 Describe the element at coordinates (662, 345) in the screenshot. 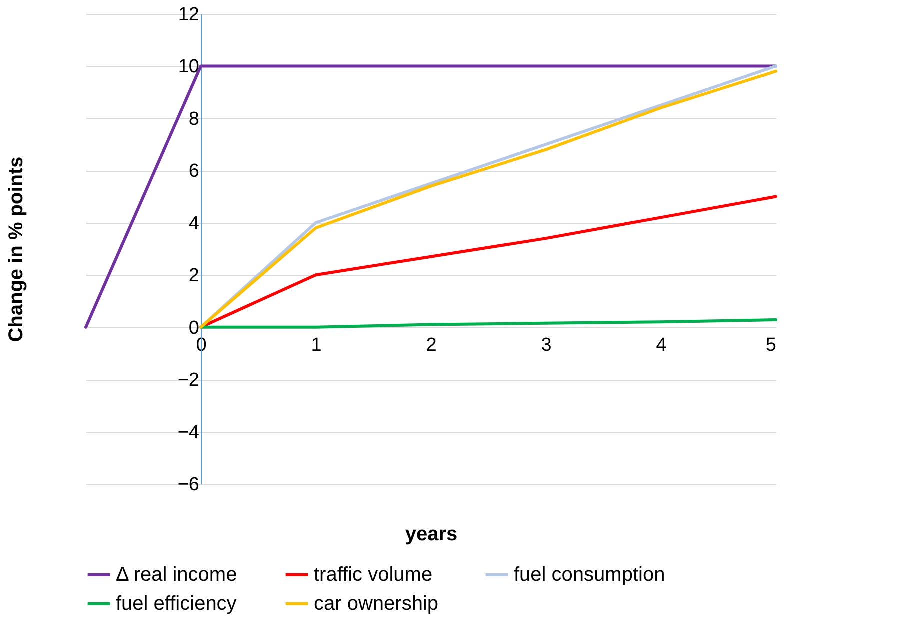

I see `x-tick-label: 4` at that location.